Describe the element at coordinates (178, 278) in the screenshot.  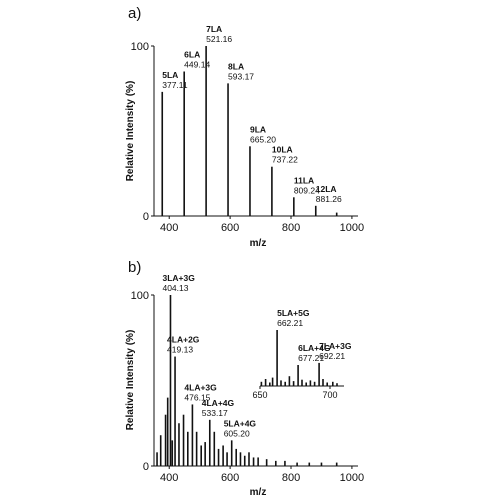
I see `peak-name: 3LA+3G` at that location.